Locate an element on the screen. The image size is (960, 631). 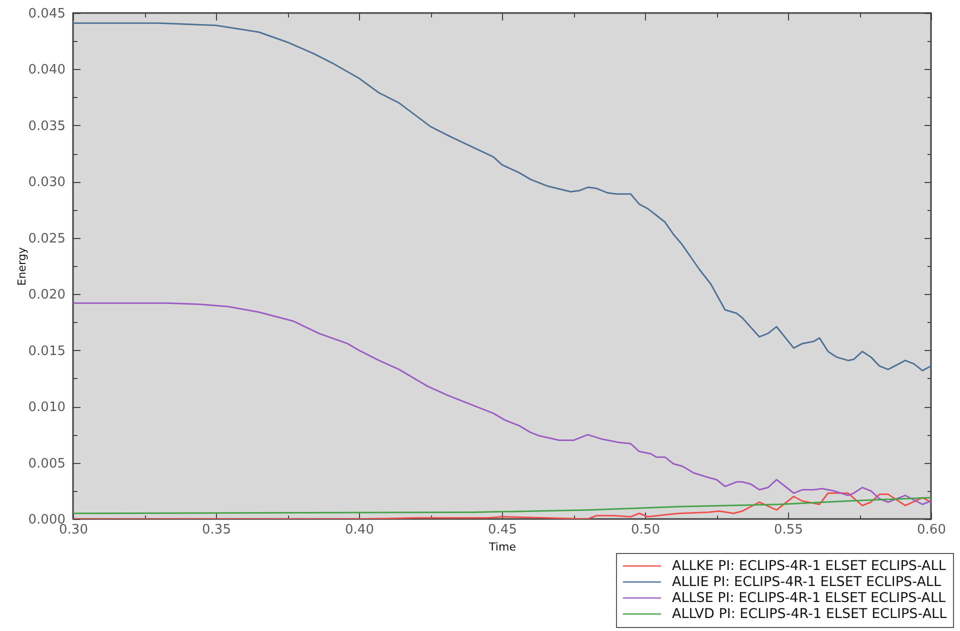
y-tick-label: 0.040 is located at coordinates (47, 70).